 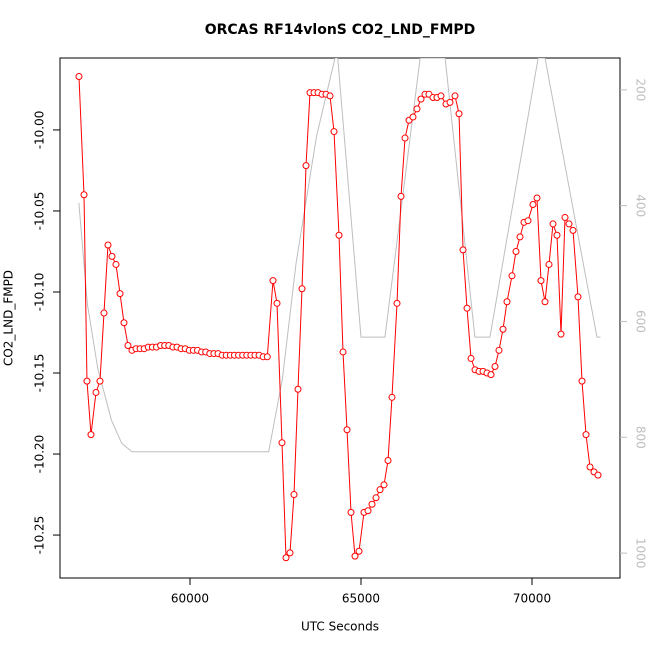 What do you see at coordinates (532, 599) in the screenshot?
I see `x-tick-label: 70000` at bounding box center [532, 599].